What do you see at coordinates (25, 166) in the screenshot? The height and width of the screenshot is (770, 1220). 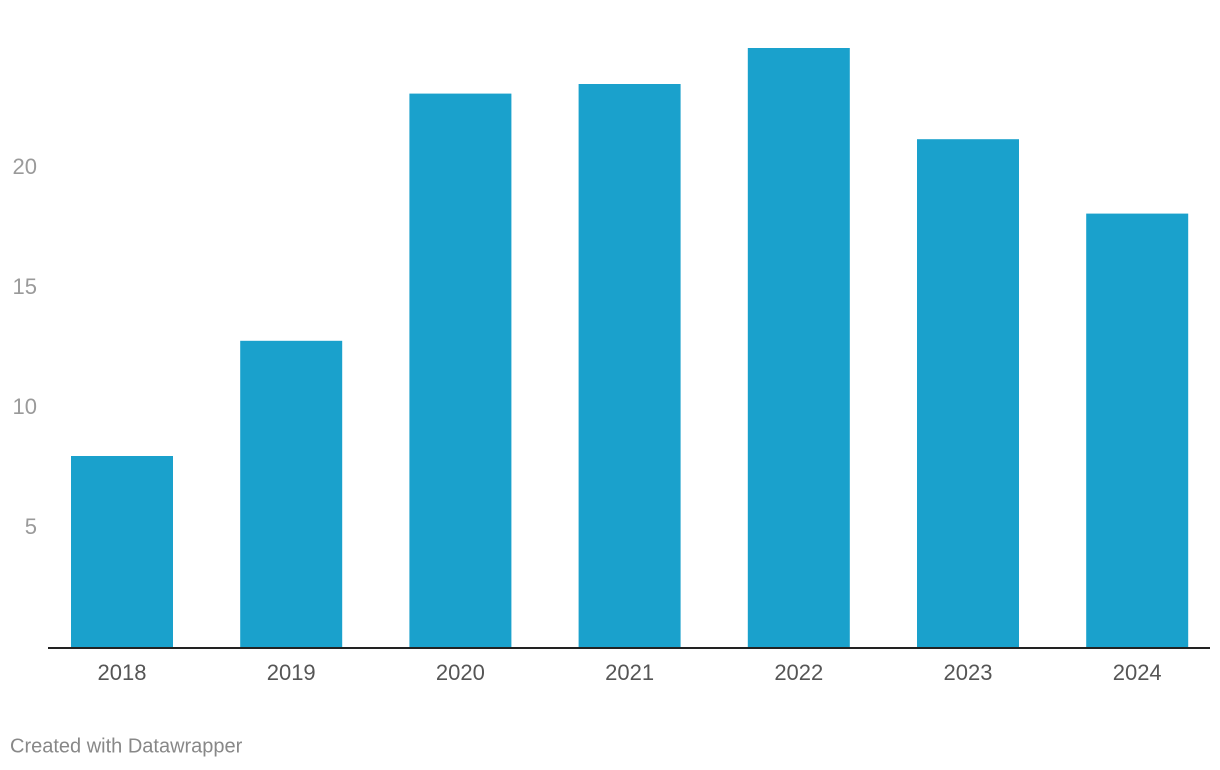 I see `y-tick-label: 20` at bounding box center [25, 166].